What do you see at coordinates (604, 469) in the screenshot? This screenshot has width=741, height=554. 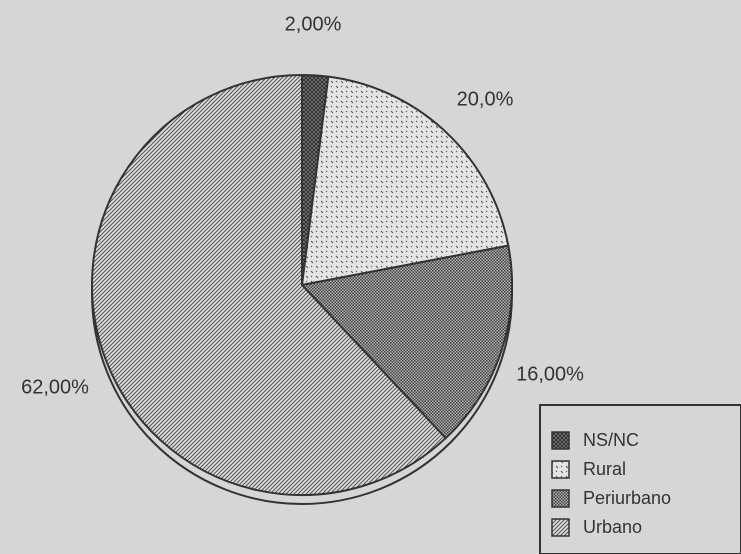 I see `legend-label: Rural` at bounding box center [604, 469].